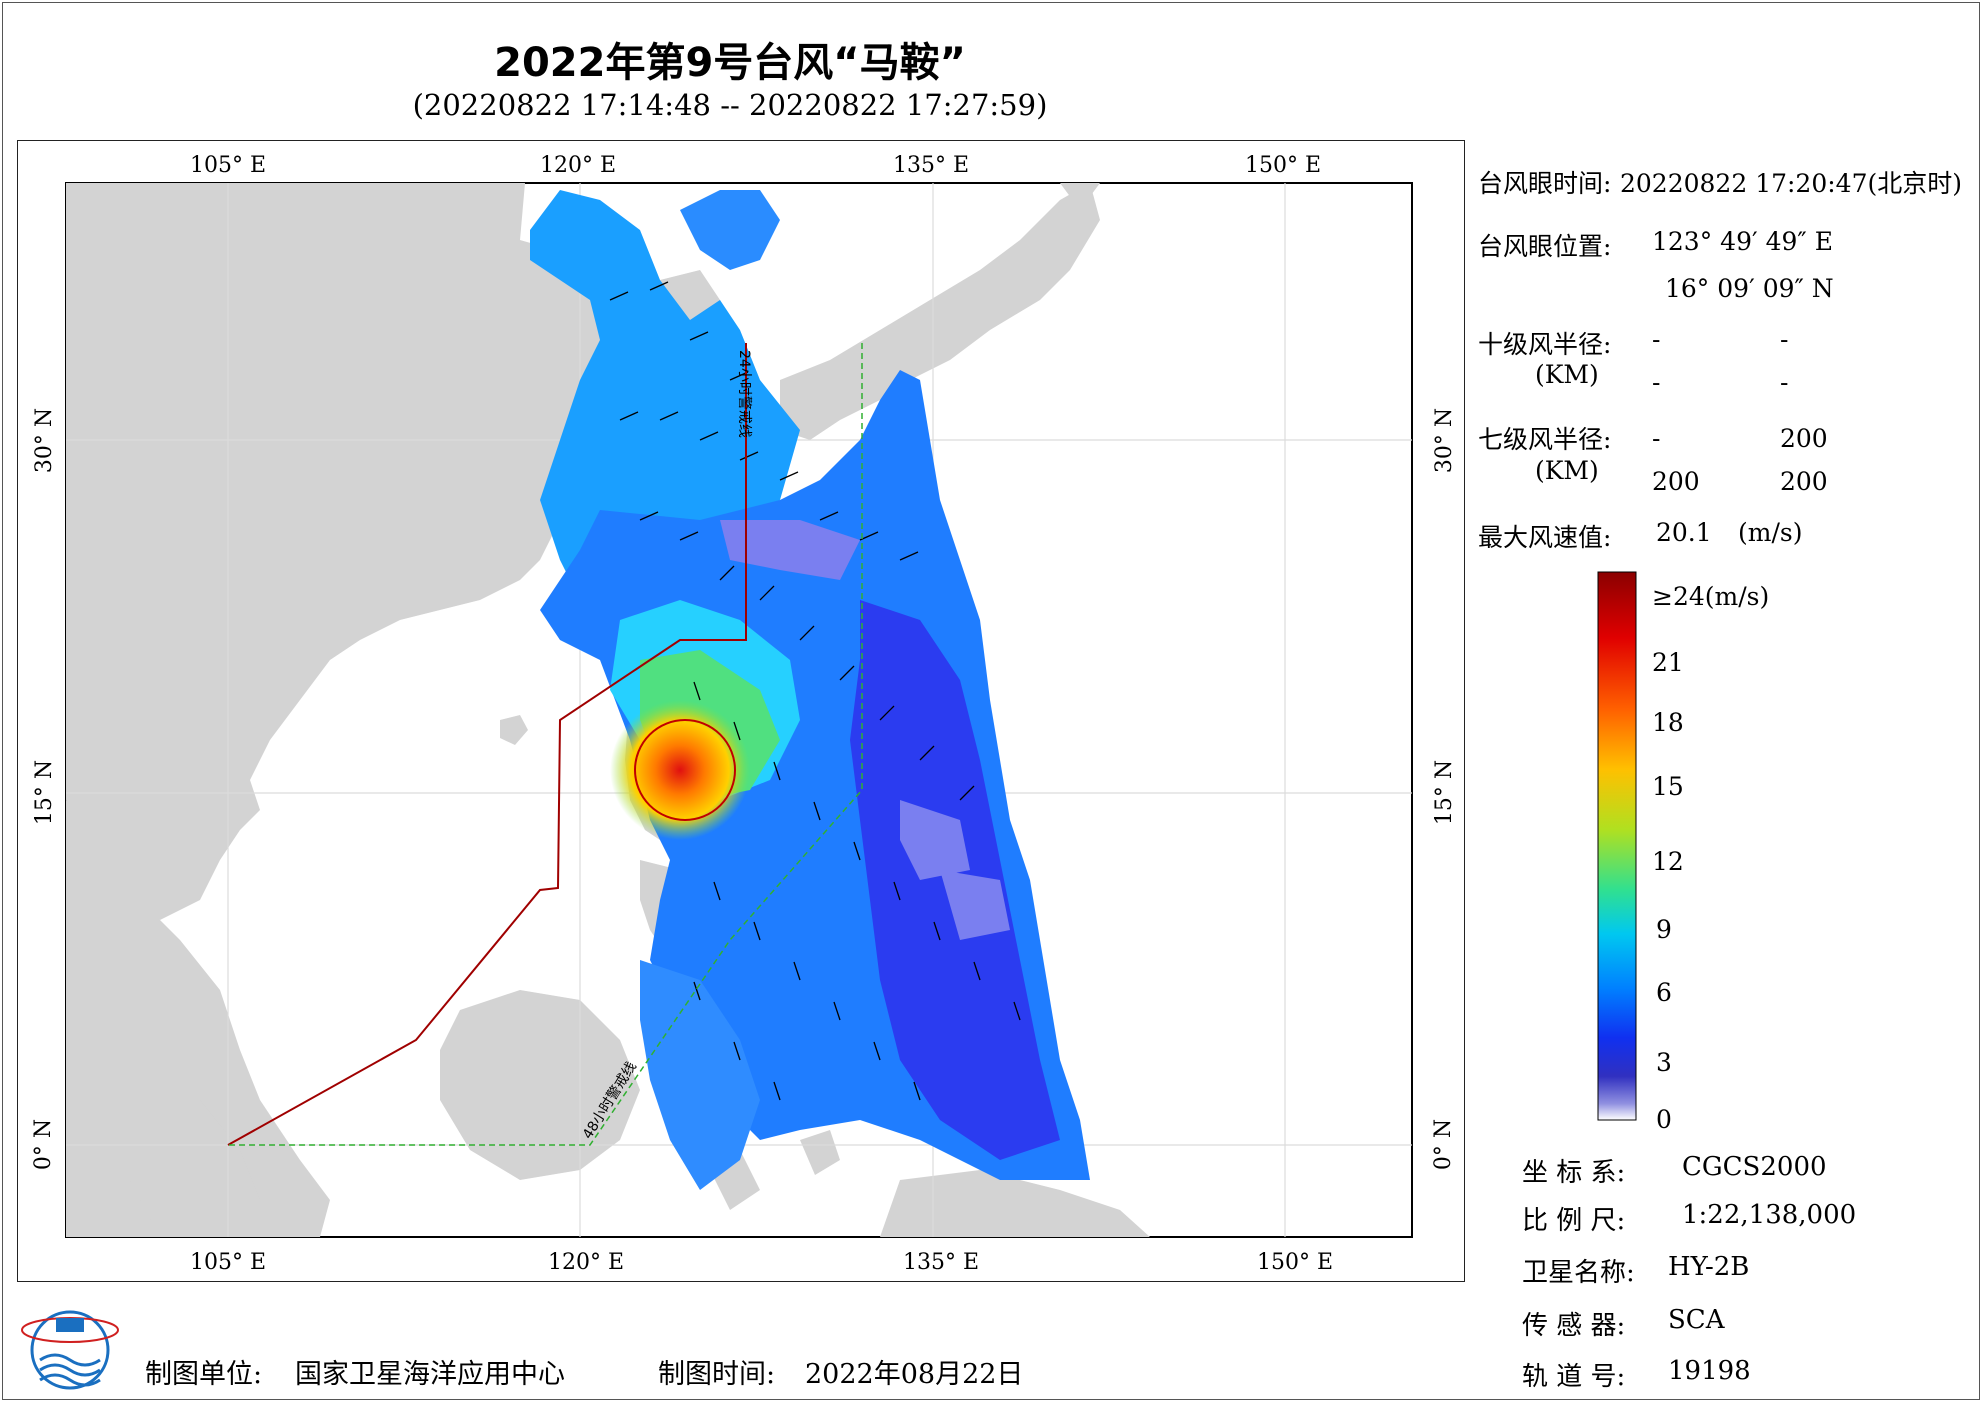 Image resolution: width=1984 pixels, height=1403 pixels. What do you see at coordinates (1656, 339) in the screenshot?
I see `r10-value-ne: -` at bounding box center [1656, 339].